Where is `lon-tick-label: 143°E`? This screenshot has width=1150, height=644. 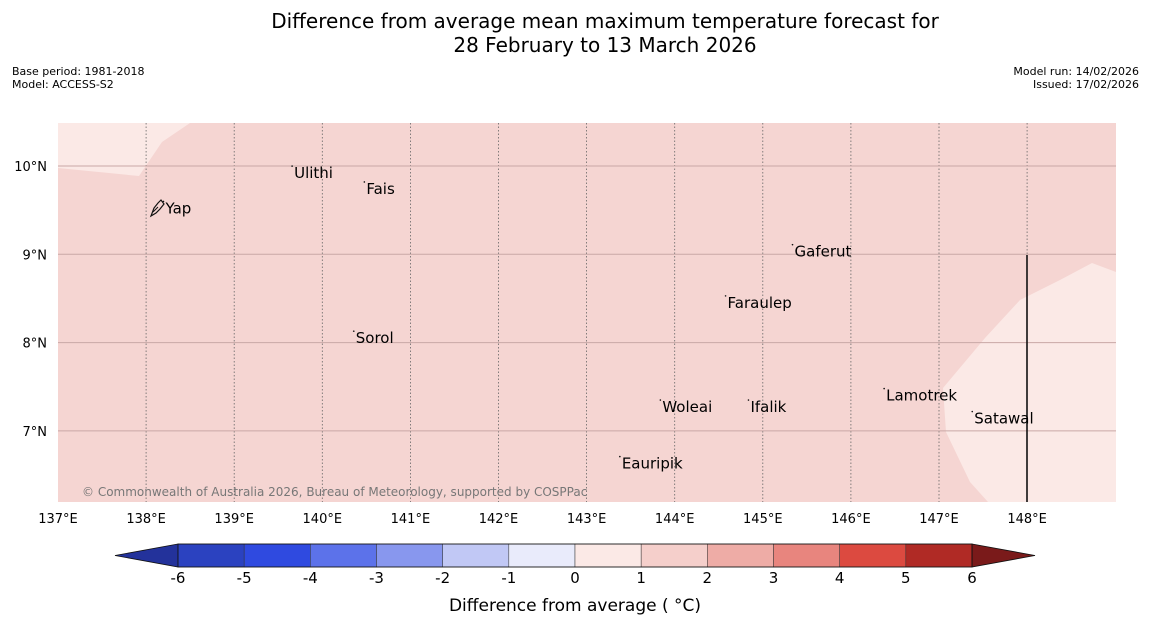
lon-tick-label: 143°E is located at coordinates (587, 519).